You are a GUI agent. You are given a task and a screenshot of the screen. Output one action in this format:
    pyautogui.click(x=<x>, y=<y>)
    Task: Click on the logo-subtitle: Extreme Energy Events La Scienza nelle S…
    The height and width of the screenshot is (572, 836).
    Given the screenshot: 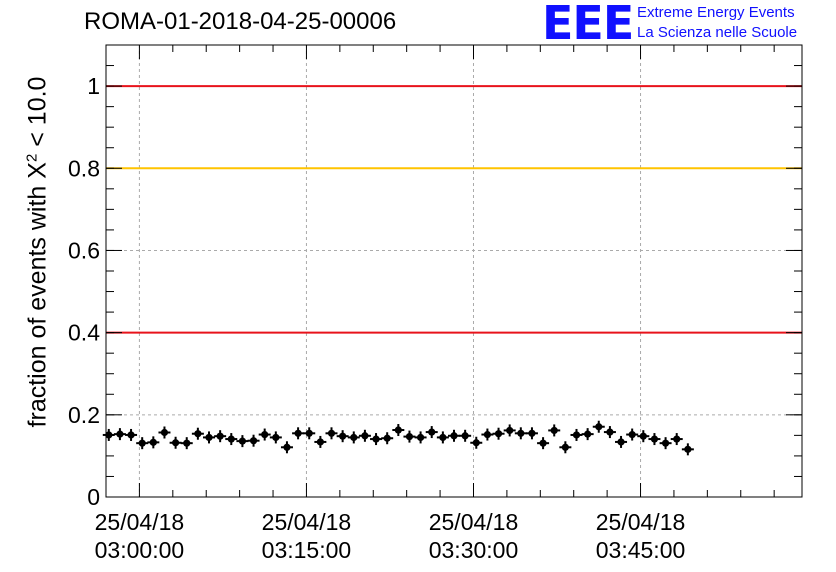 What is the action you would take?
    pyautogui.click(x=717, y=23)
    